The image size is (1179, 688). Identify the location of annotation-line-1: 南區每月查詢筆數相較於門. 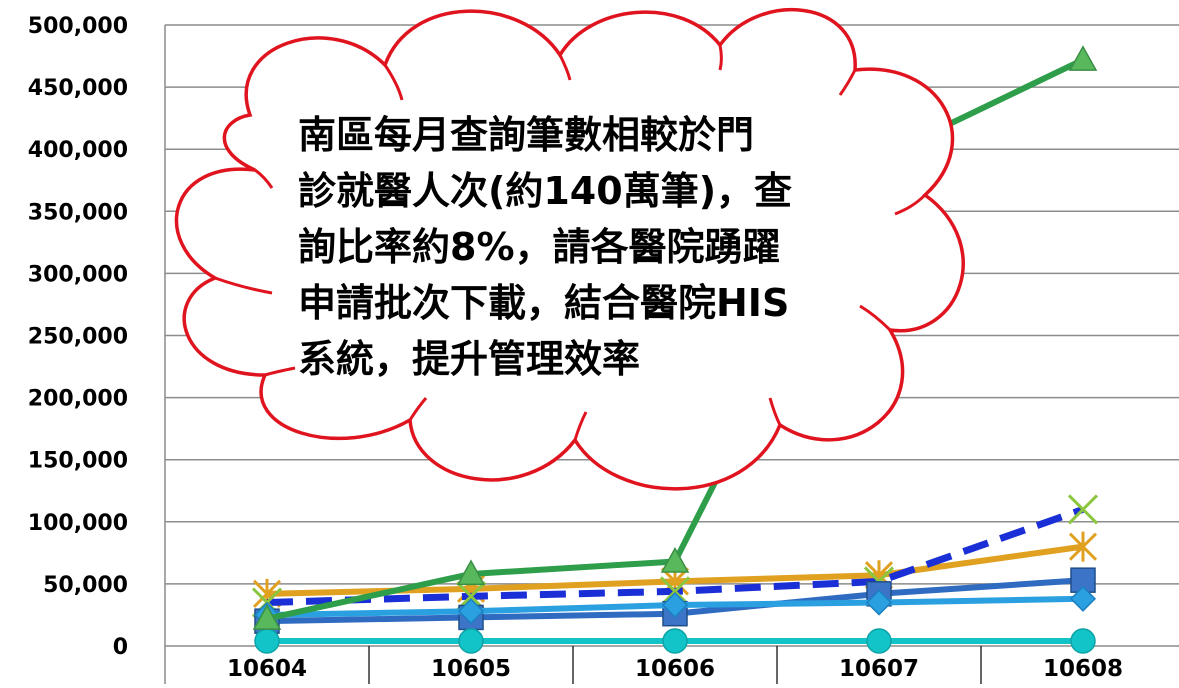
(526, 135).